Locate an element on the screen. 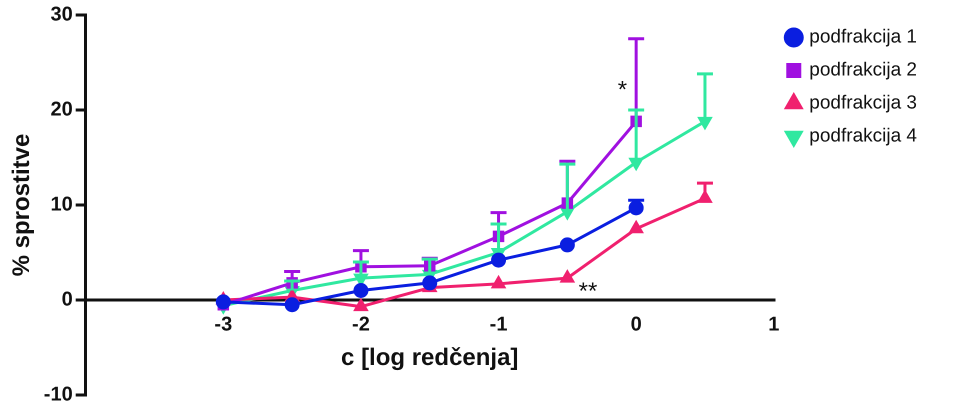 The height and width of the screenshot is (410, 967). annotation: ** is located at coordinates (588, 292).